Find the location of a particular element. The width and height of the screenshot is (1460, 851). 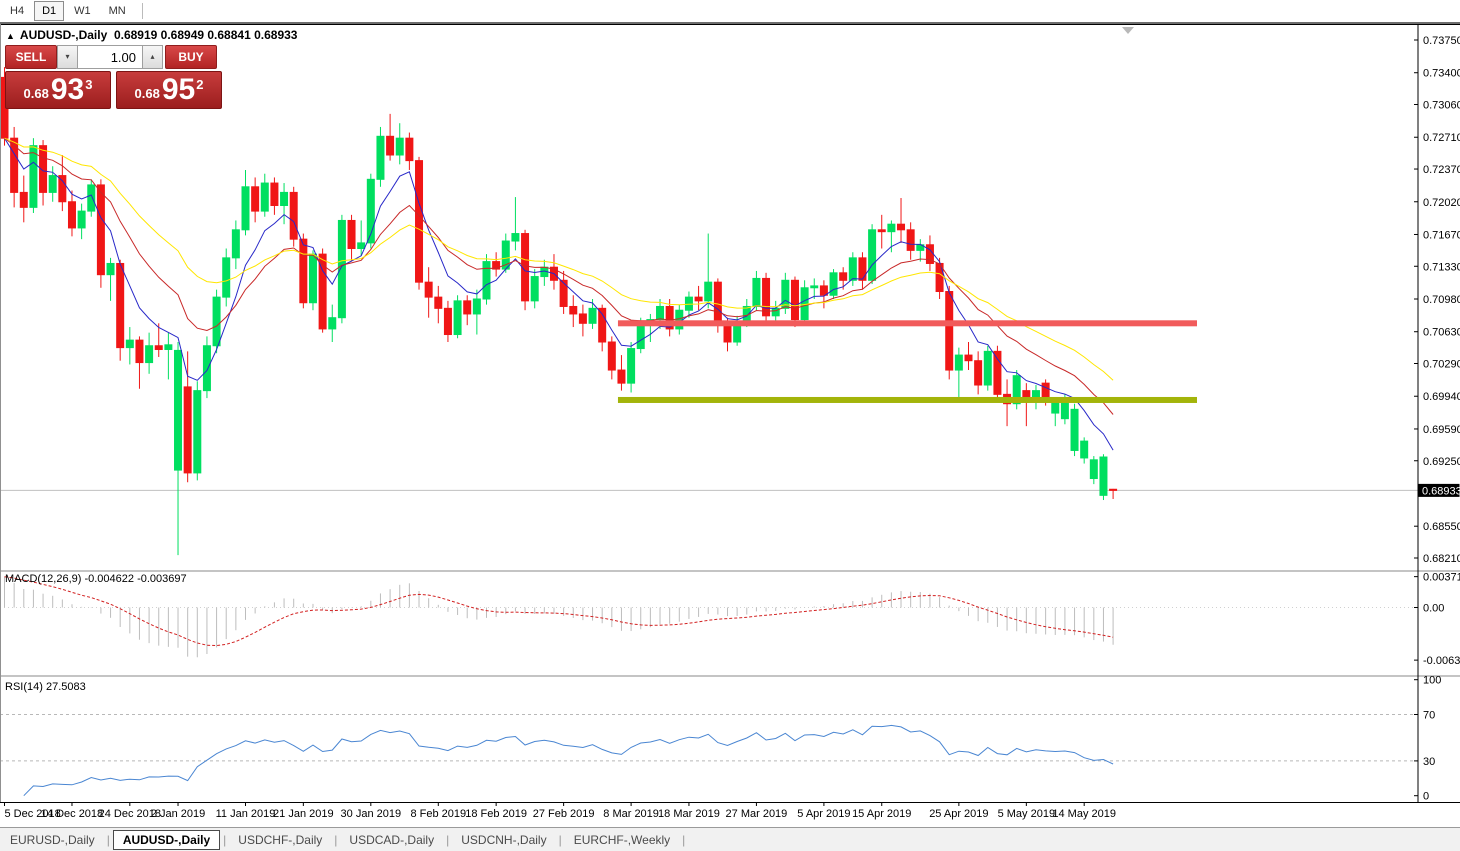

price-tick-label: 0.70980 is located at coordinates (1441, 300).